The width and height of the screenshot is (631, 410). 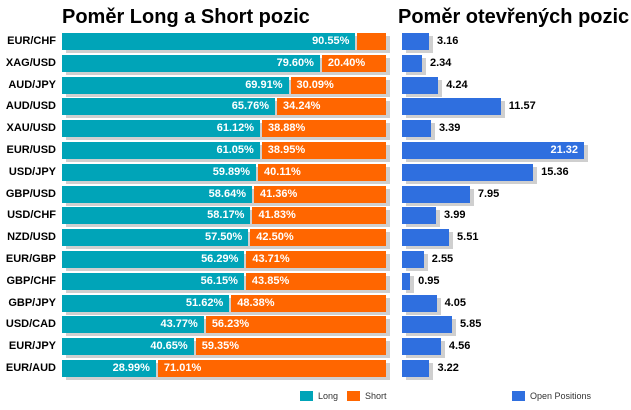 What do you see at coordinates (226, 215) in the screenshot?
I see `bar-value-long: 58.17%` at bounding box center [226, 215].